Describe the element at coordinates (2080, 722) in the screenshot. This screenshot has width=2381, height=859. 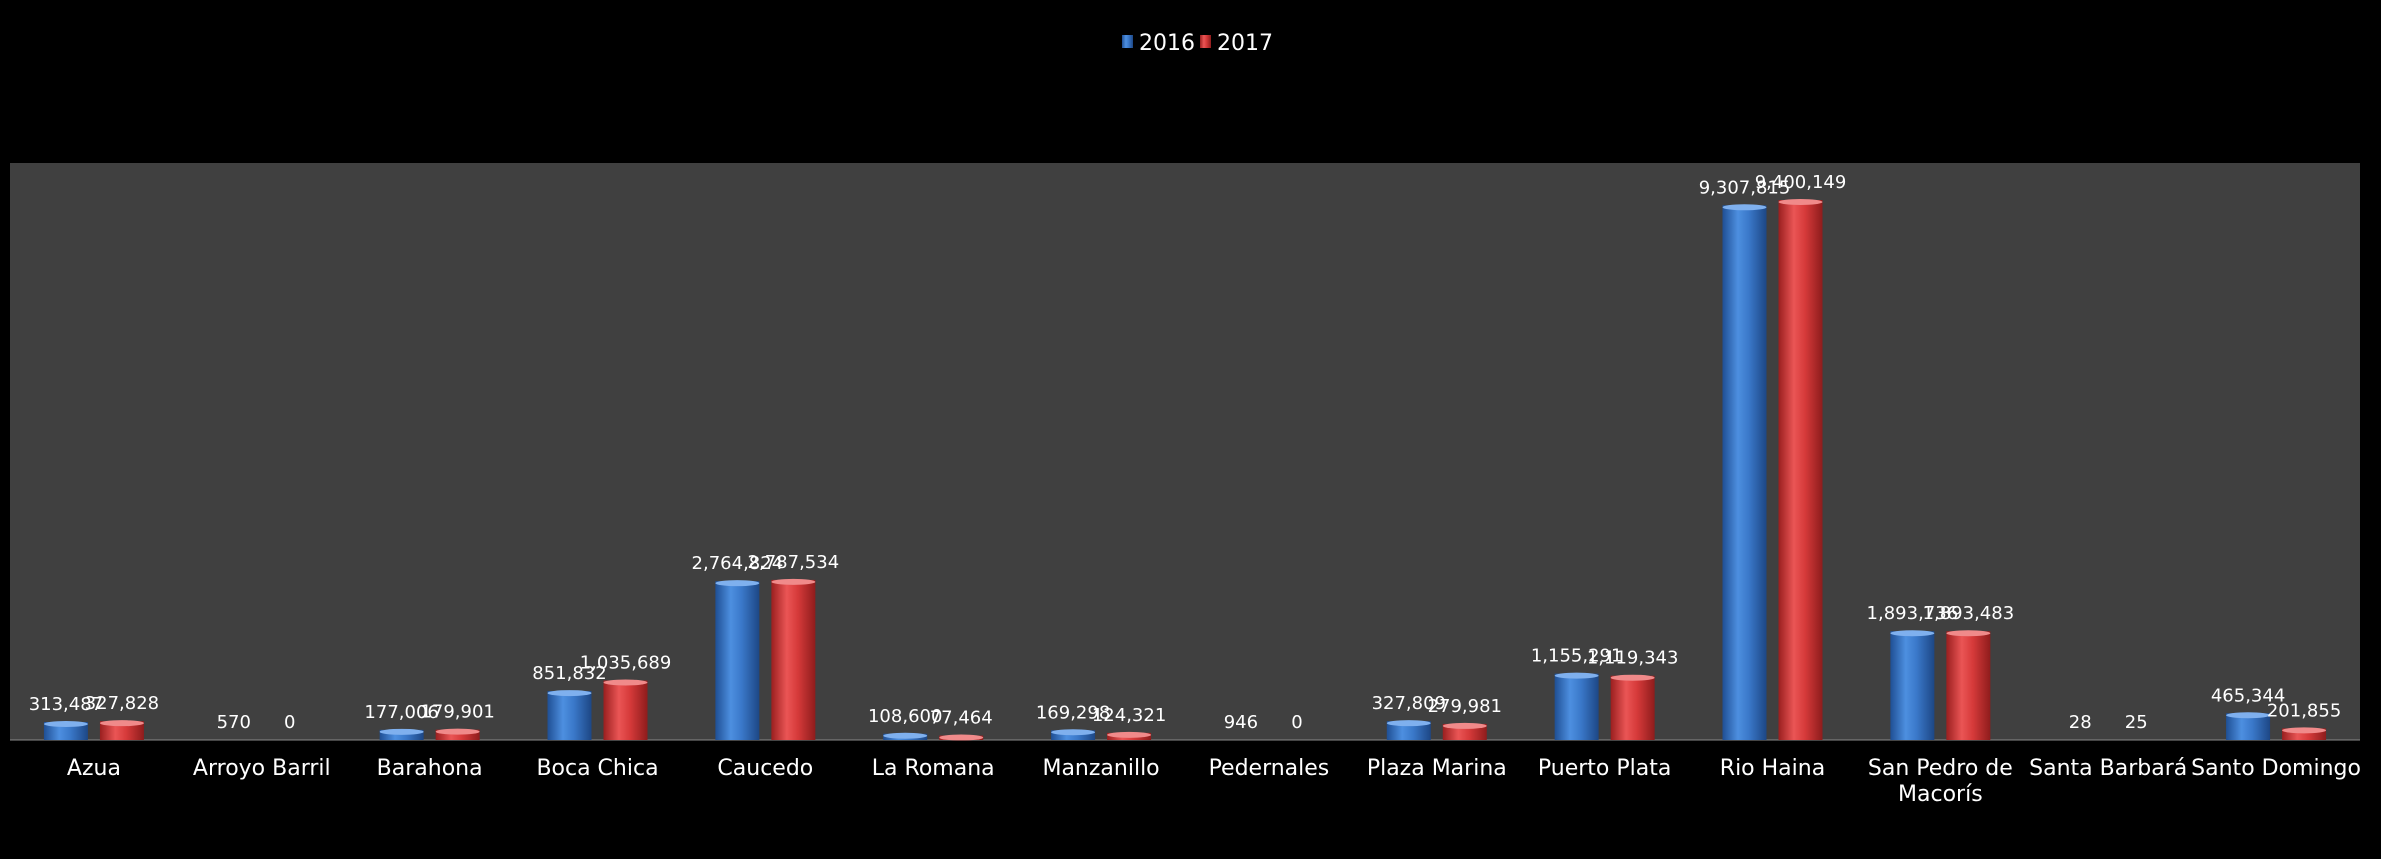
I see `value-label-2016-12: 28` at that location.